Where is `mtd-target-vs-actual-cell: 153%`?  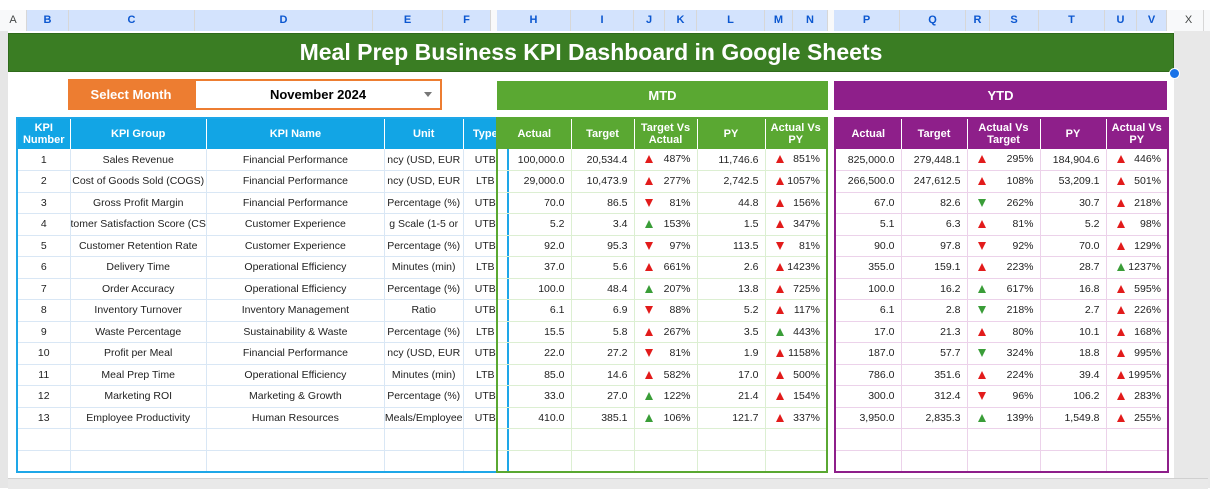
mtd-target-vs-actual-cell: 153% is located at coordinates (666, 224).